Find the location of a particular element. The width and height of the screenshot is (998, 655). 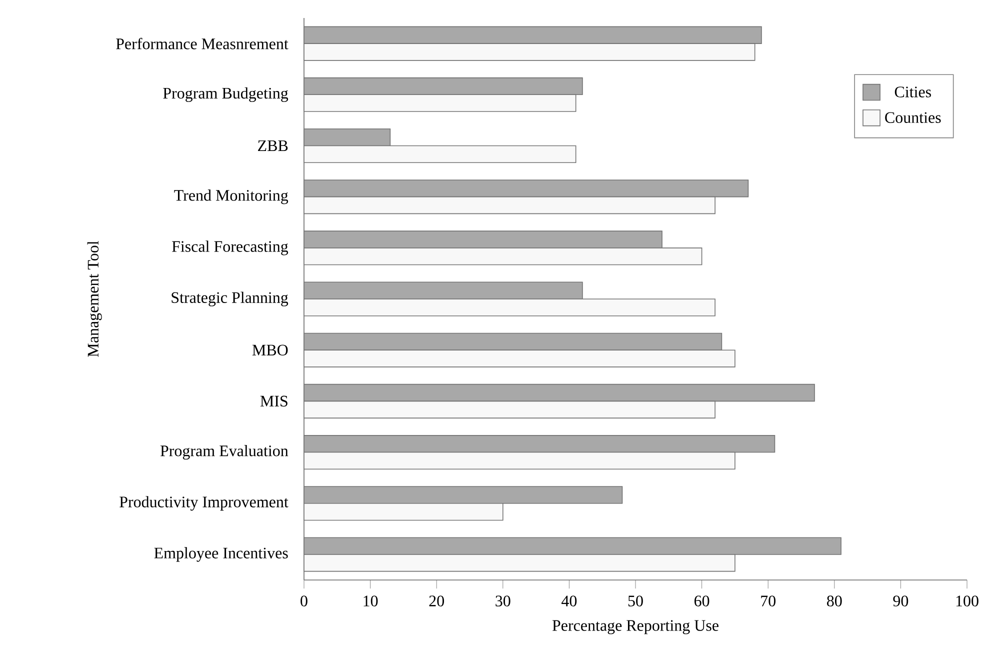

x-tick-label: 10 is located at coordinates (371, 601).